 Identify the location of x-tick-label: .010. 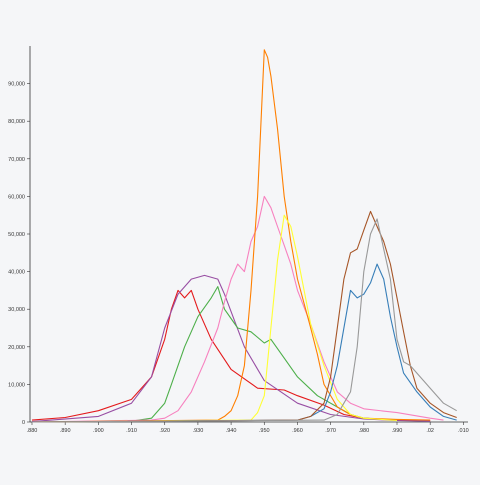
(463, 431).